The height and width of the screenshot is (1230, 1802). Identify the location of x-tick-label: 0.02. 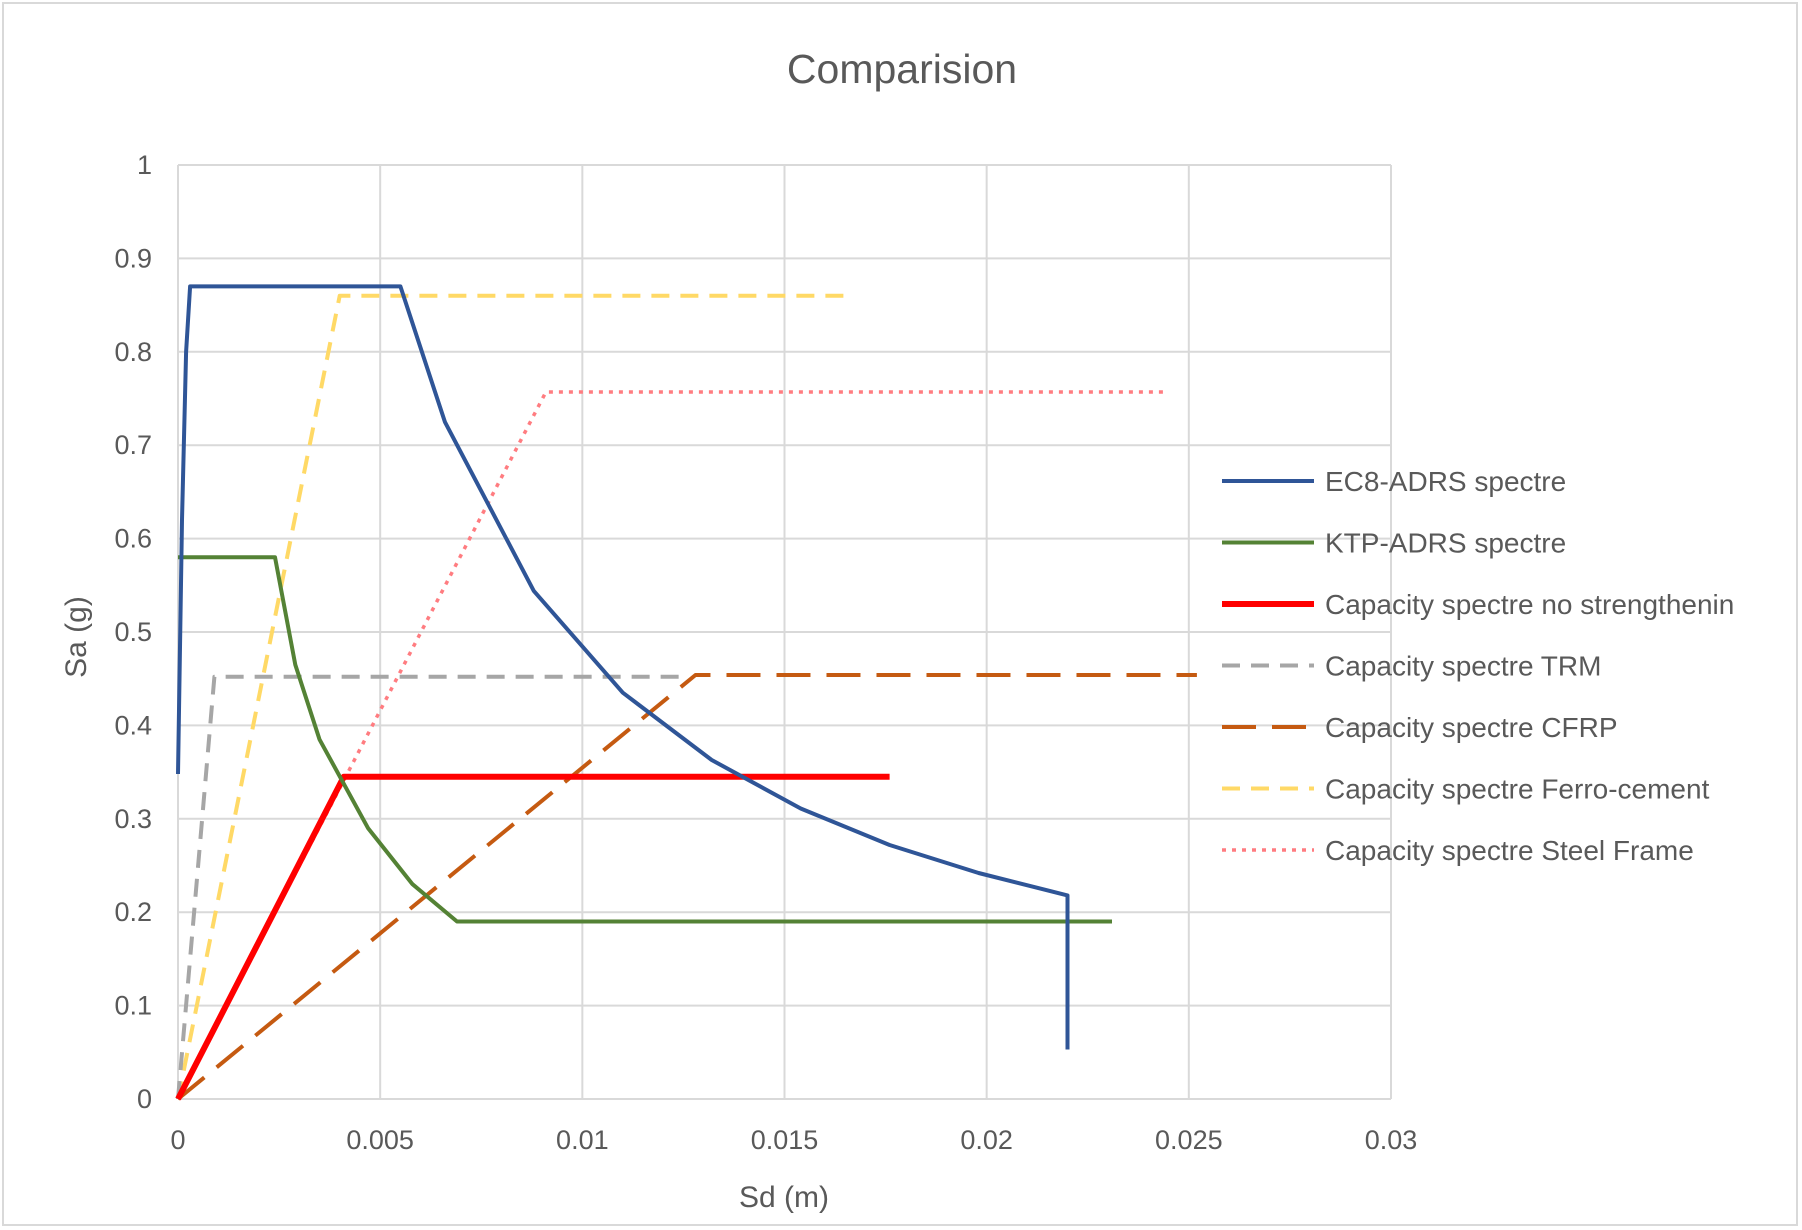
(986, 1140).